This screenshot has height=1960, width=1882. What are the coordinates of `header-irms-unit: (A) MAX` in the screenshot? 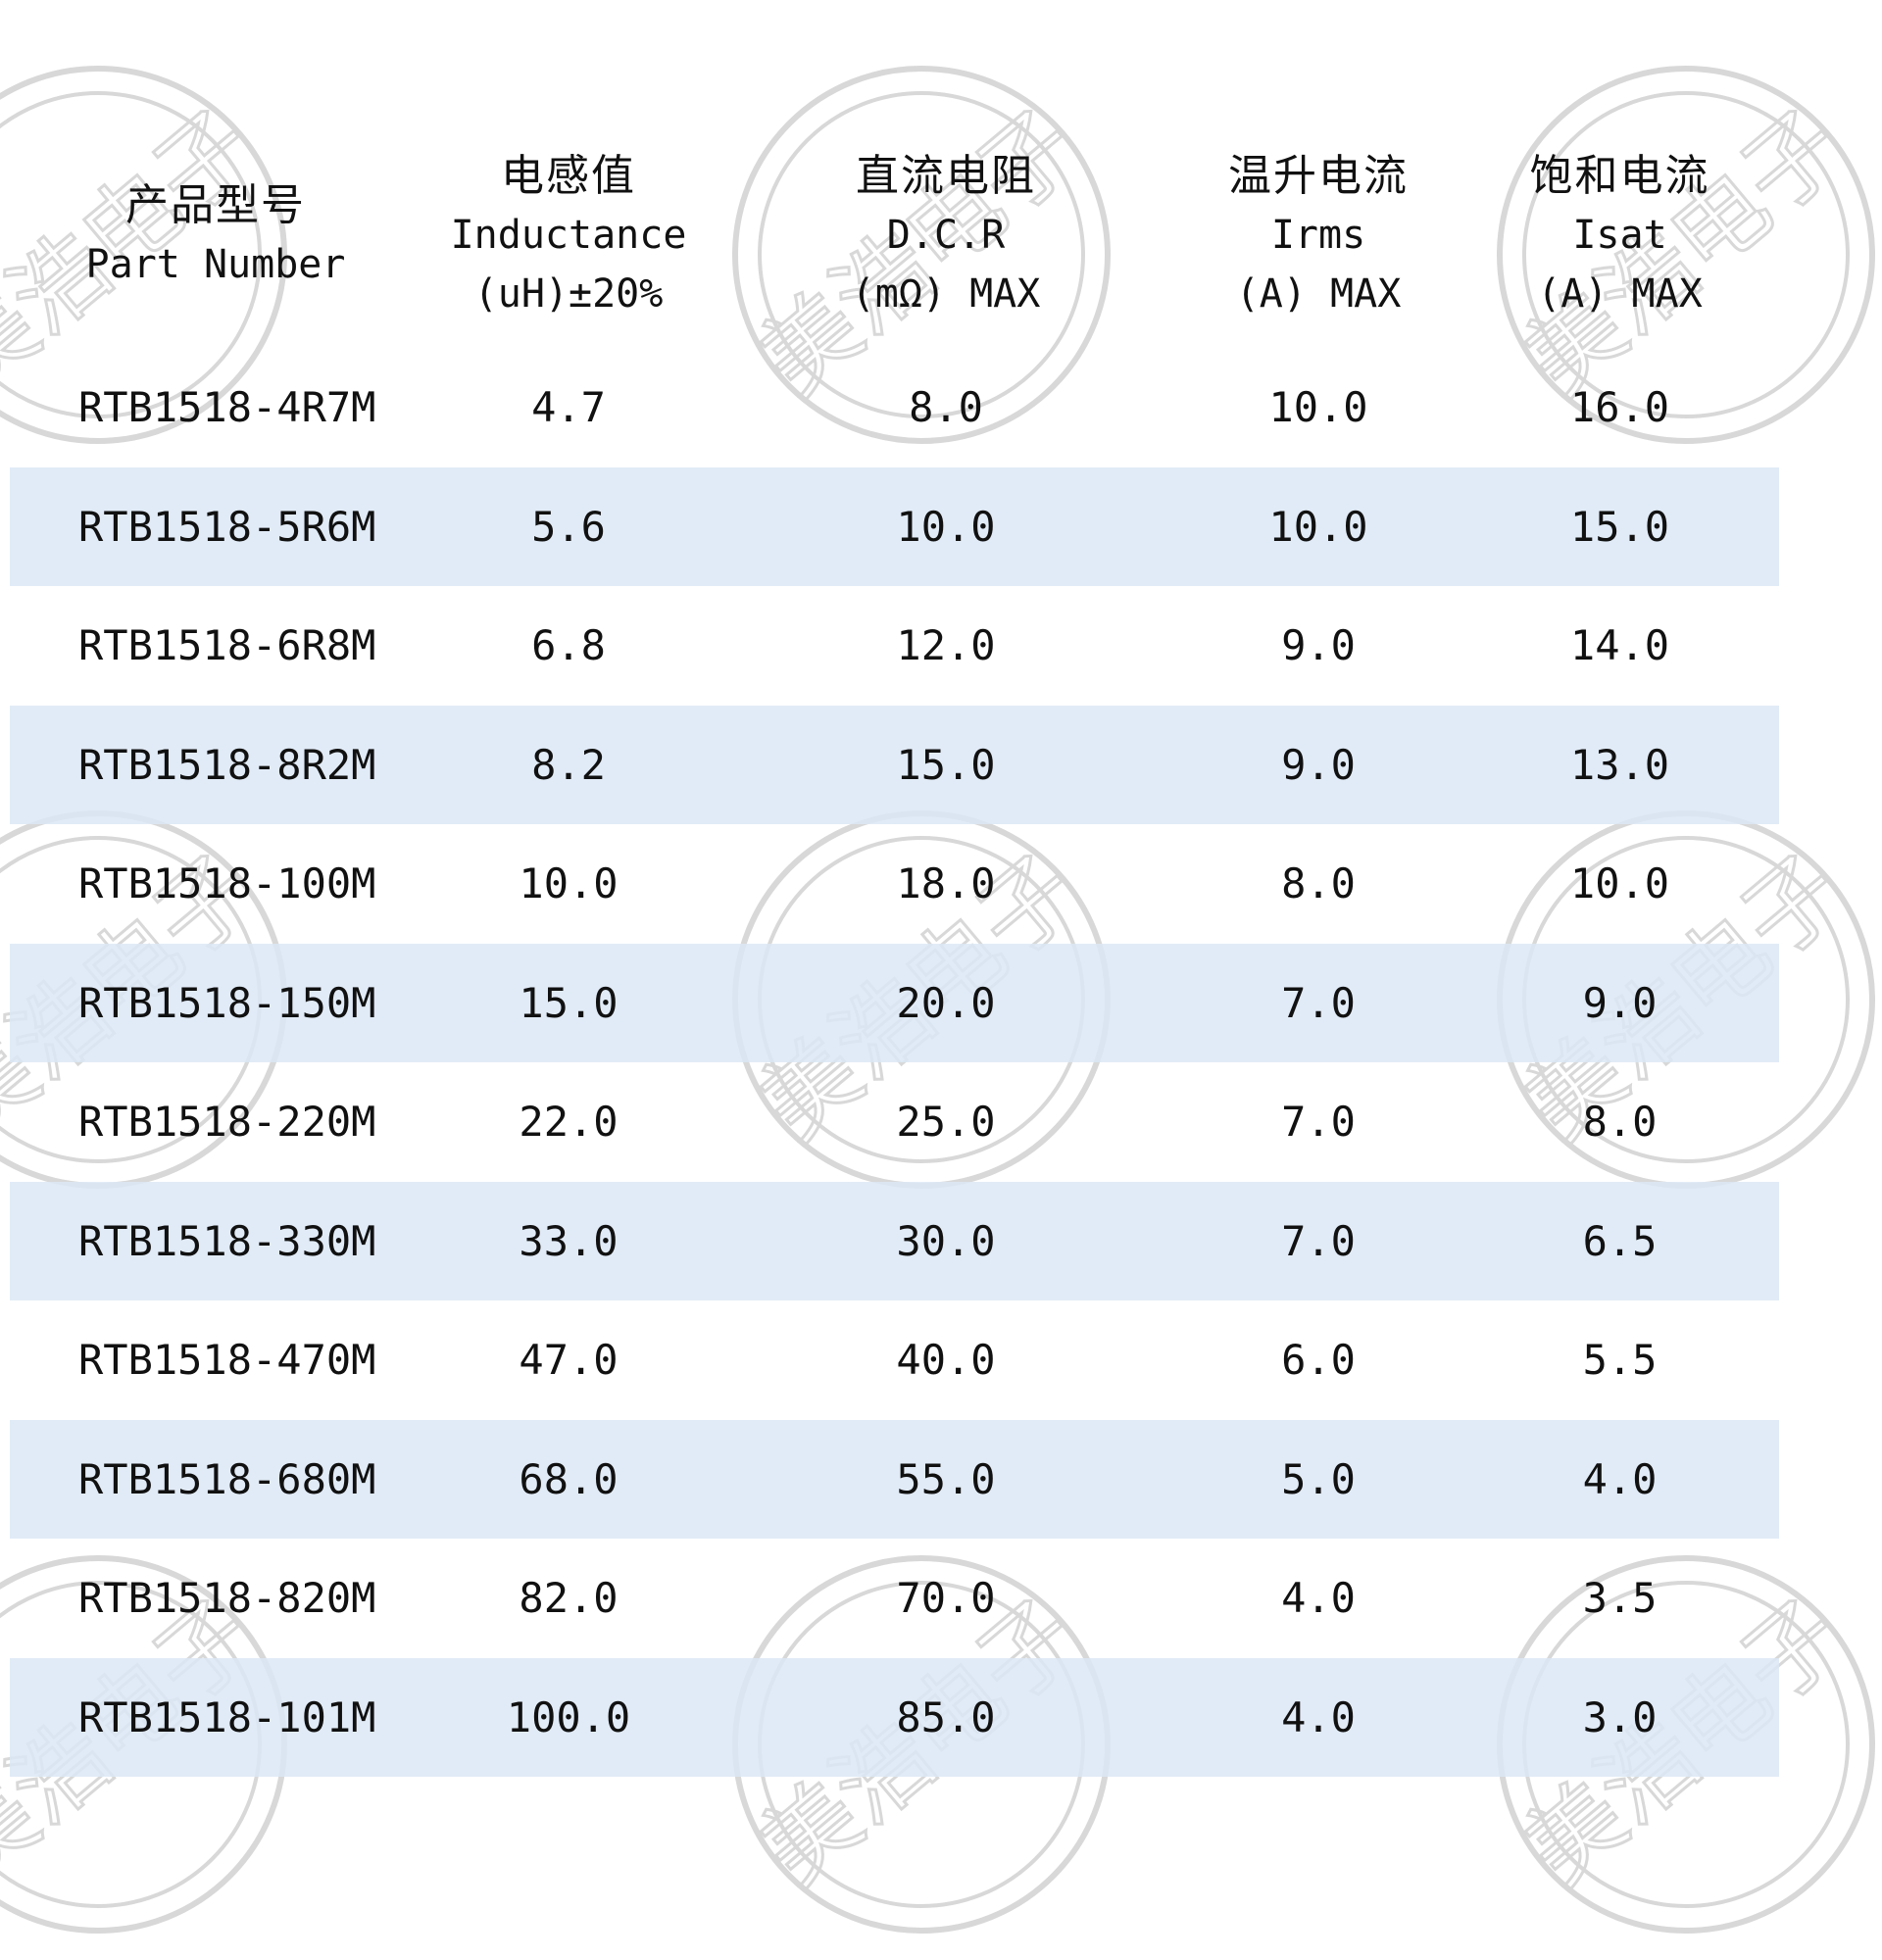 It's located at (1319, 294).